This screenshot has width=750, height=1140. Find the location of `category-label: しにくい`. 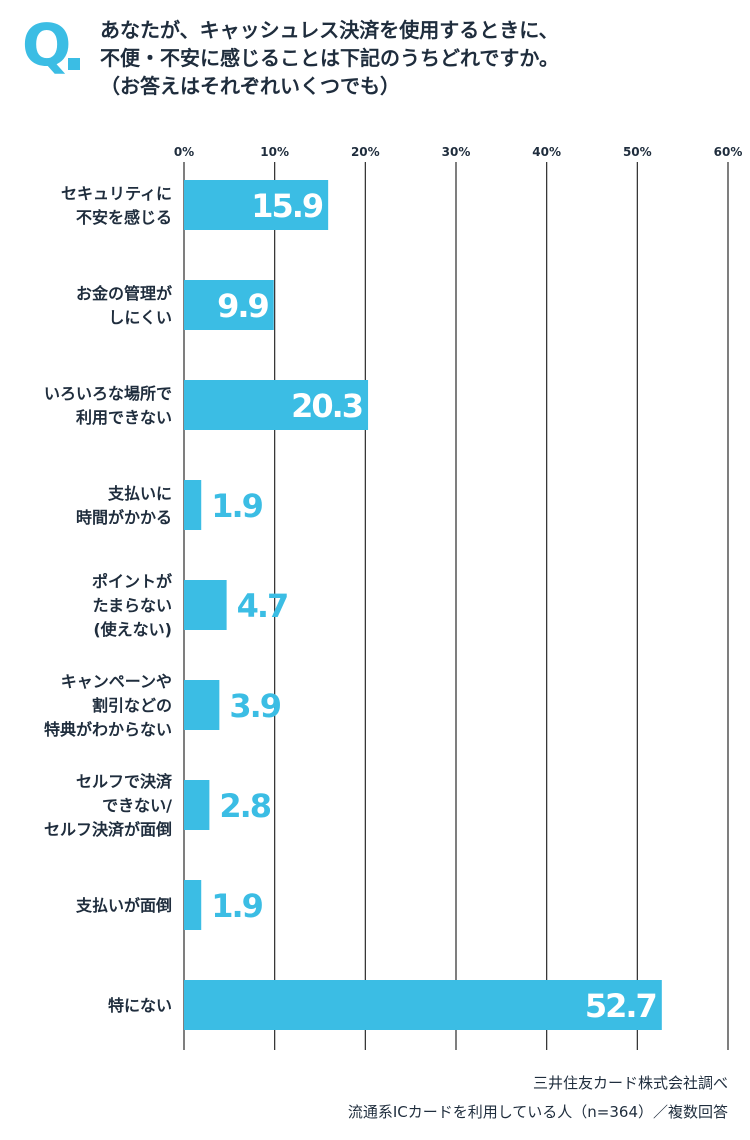

category-label: しにくい is located at coordinates (140, 317).